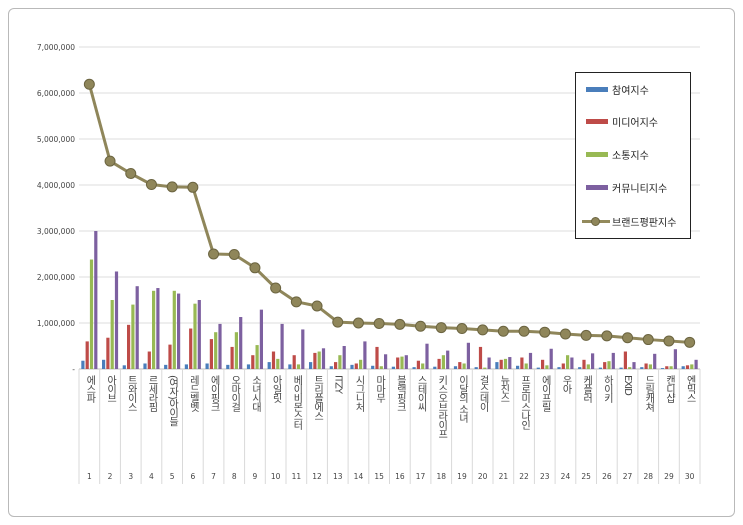 The image size is (743, 525). What do you see at coordinates (628, 476) in the screenshot?
I see `rank-label-27: 27` at bounding box center [628, 476].